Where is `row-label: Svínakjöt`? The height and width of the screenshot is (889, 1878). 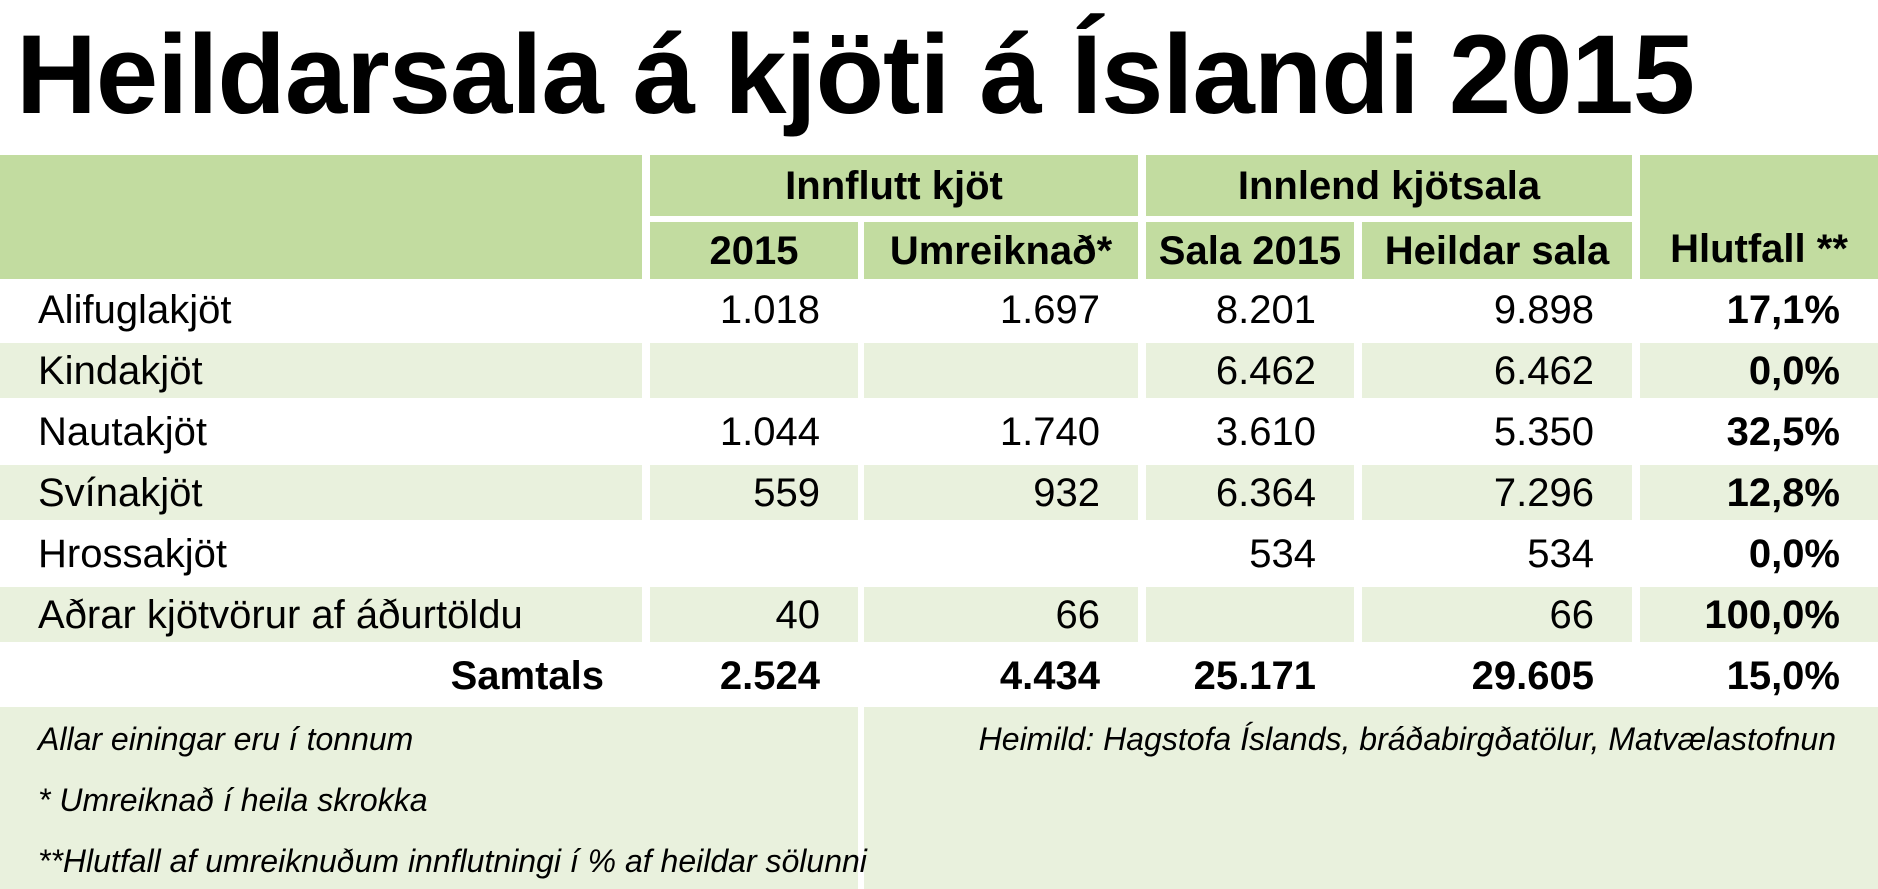 row-label: Svínakjöt is located at coordinates (321, 492).